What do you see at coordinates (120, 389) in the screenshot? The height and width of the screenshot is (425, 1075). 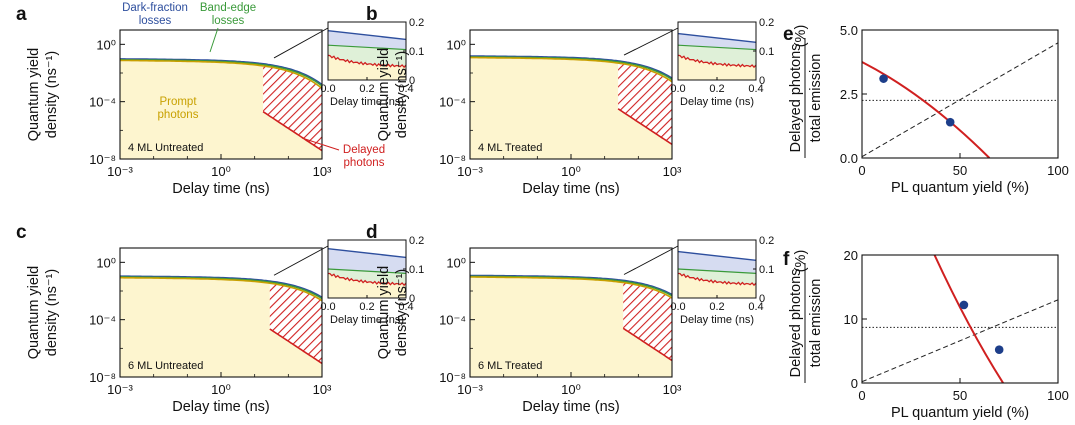 I see `x-tick-label: 10⁻³` at bounding box center [120, 389].